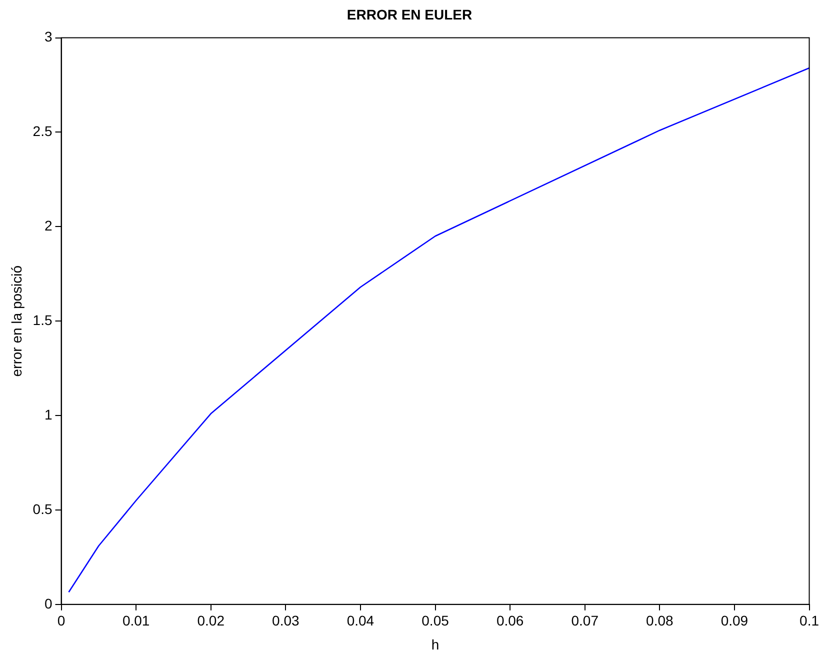  Describe the element at coordinates (660, 620) in the screenshot. I see `x-tick-label: 0.08` at that location.